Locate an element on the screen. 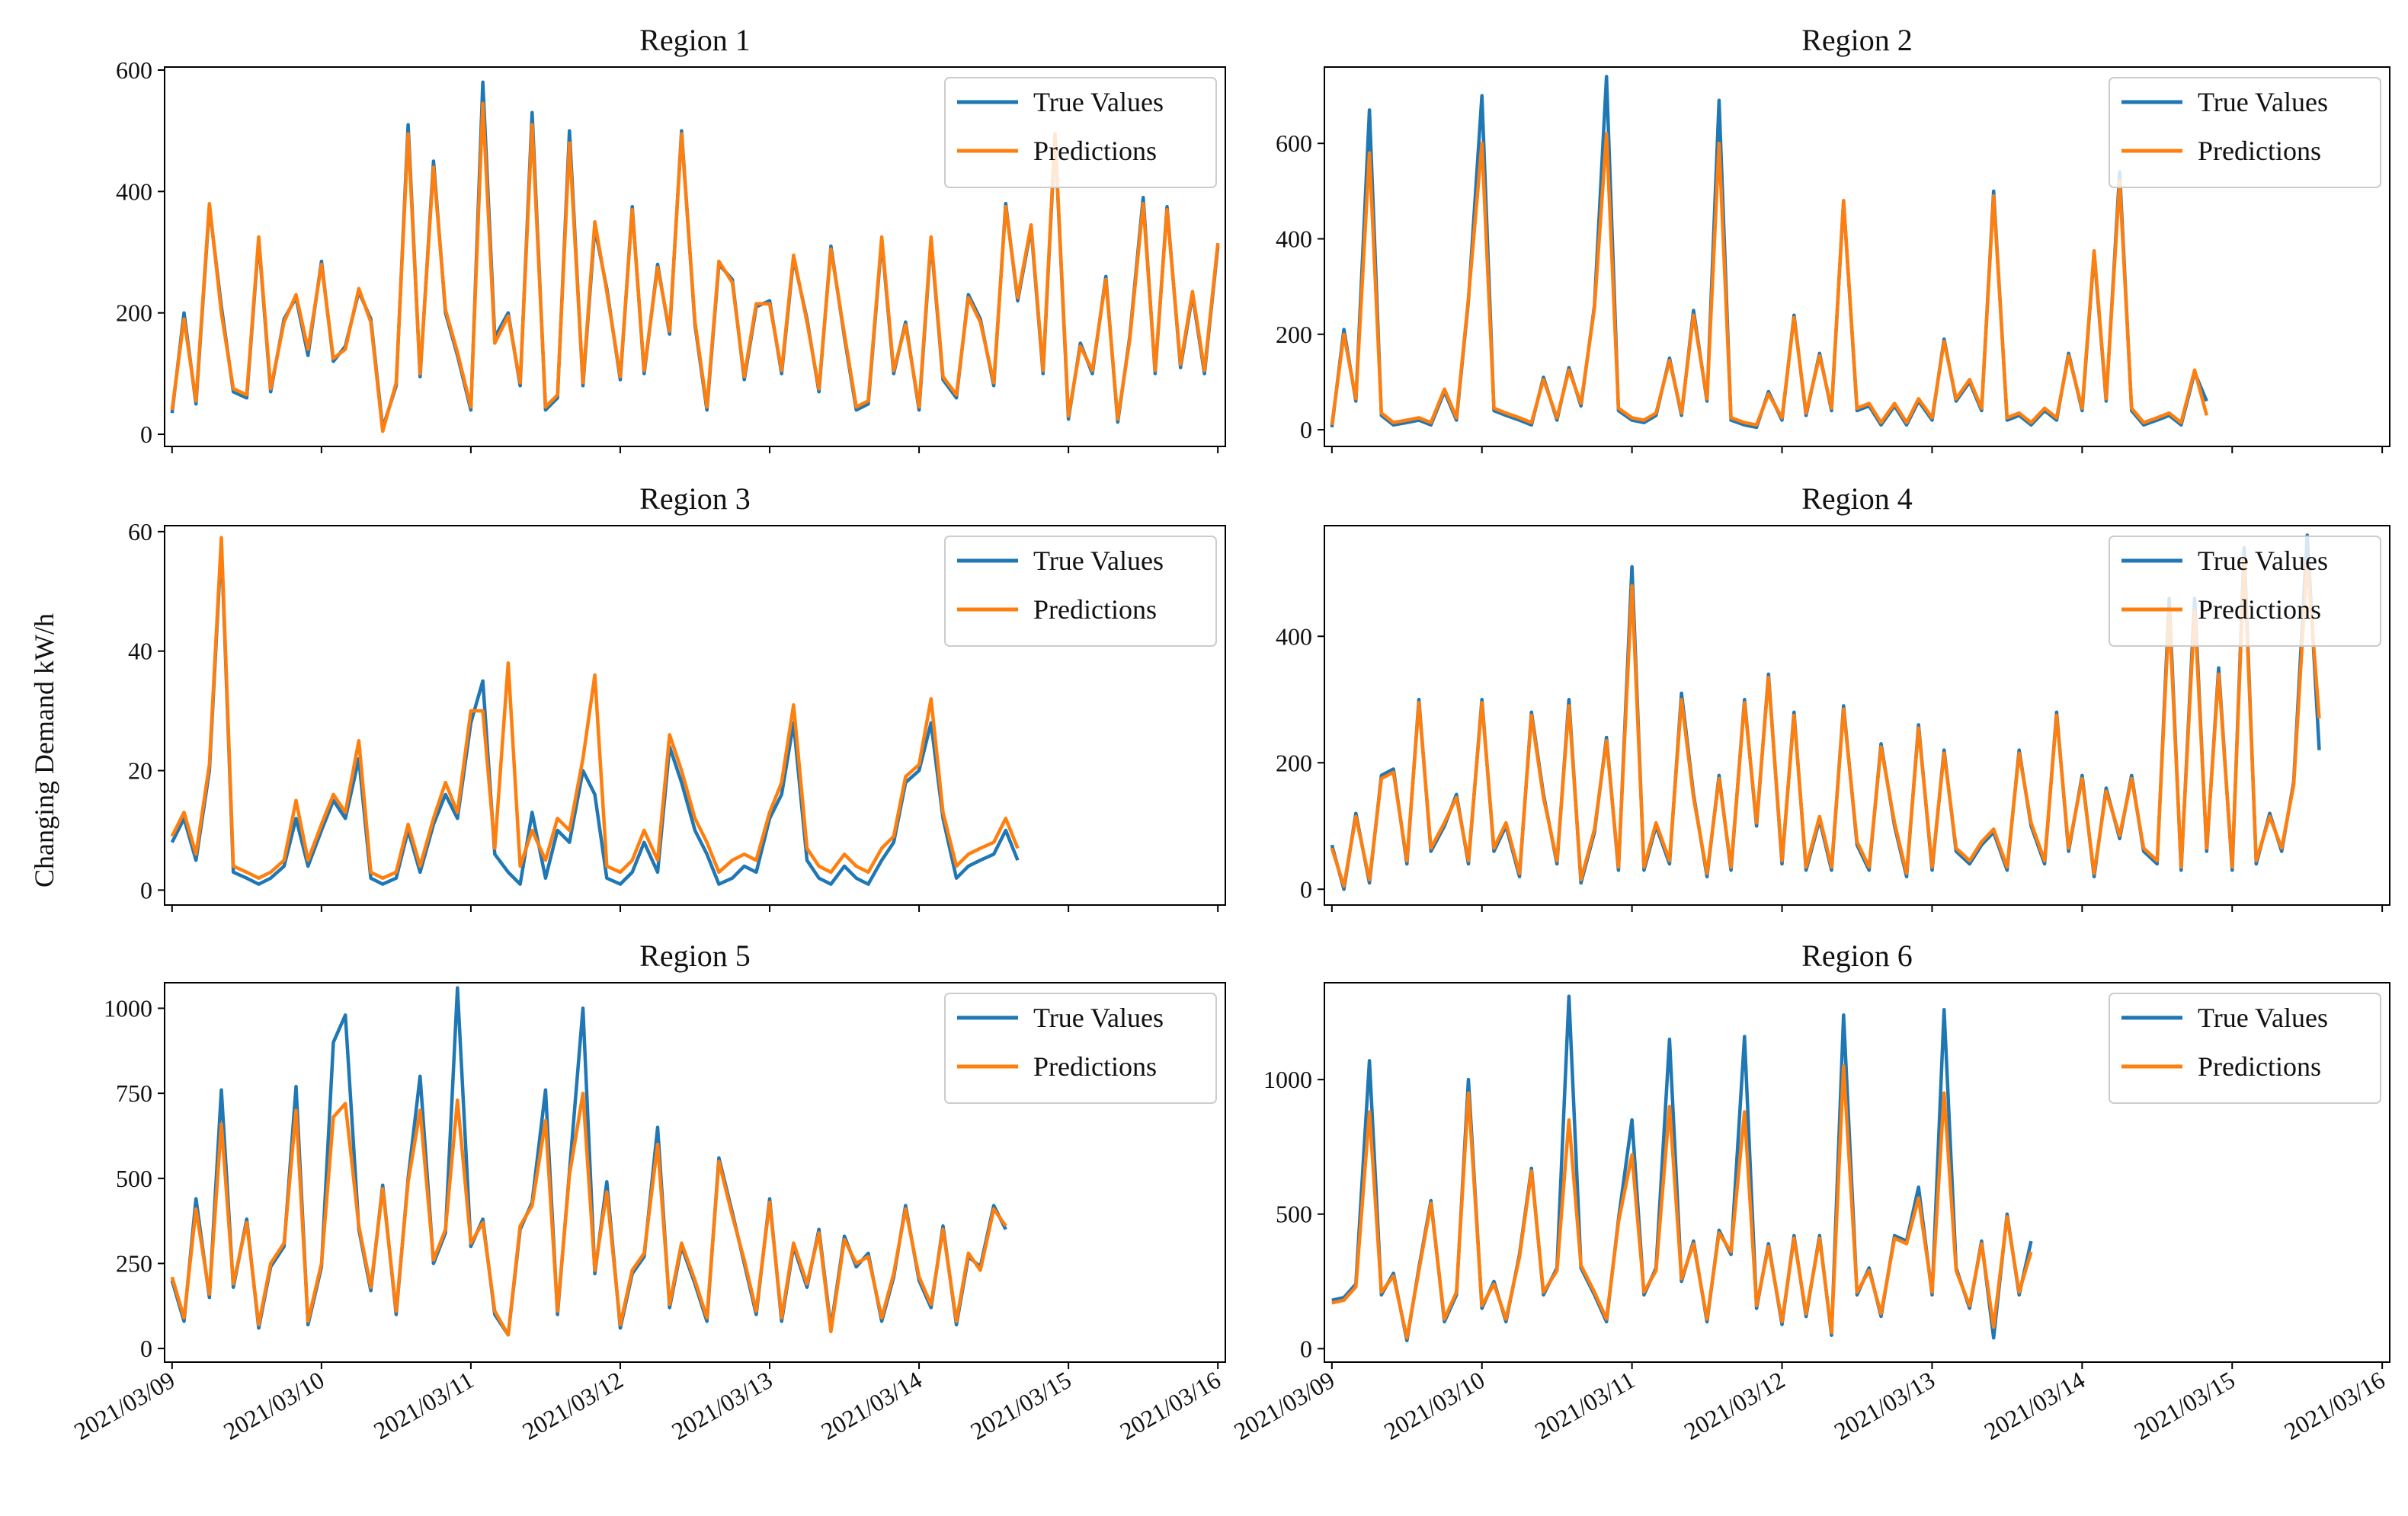 The width and height of the screenshot is (2408, 1516). y-tick-label: 250 is located at coordinates (134, 1263).